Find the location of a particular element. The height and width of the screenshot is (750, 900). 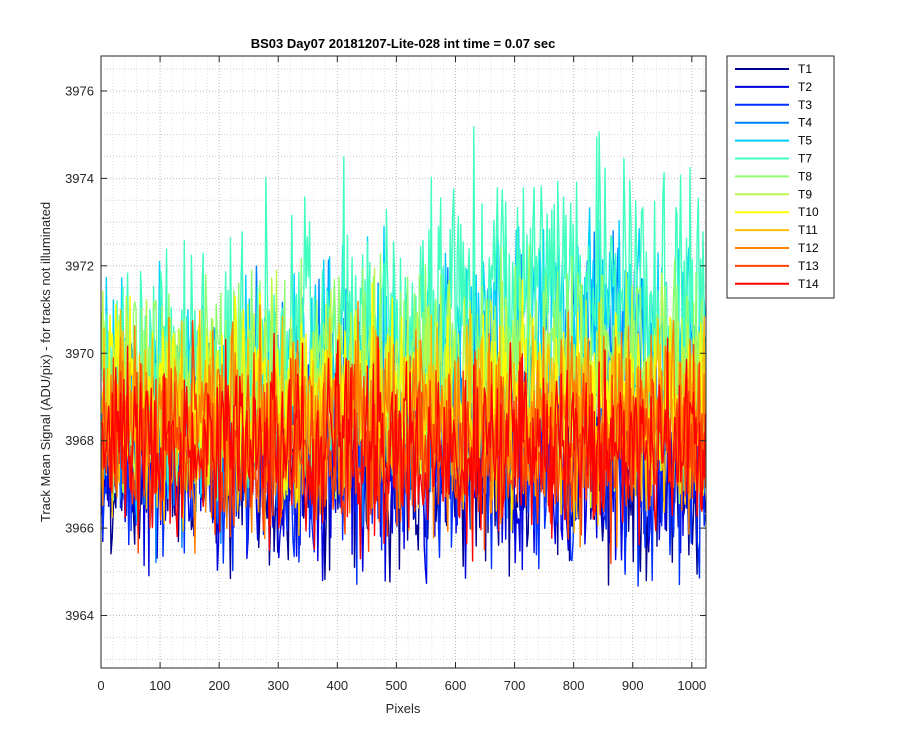

y-tick-label: 3974 is located at coordinates (79, 178).